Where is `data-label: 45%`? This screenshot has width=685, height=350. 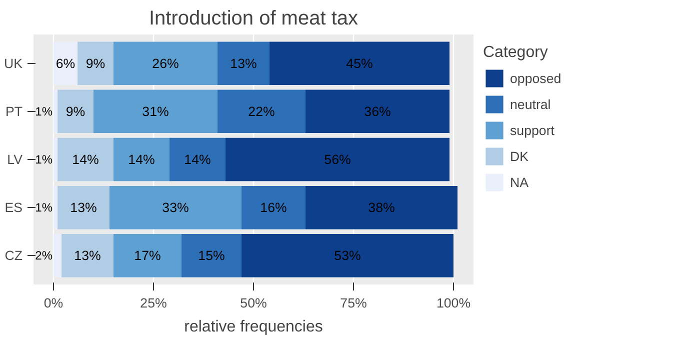 data-label: 45% is located at coordinates (359, 63).